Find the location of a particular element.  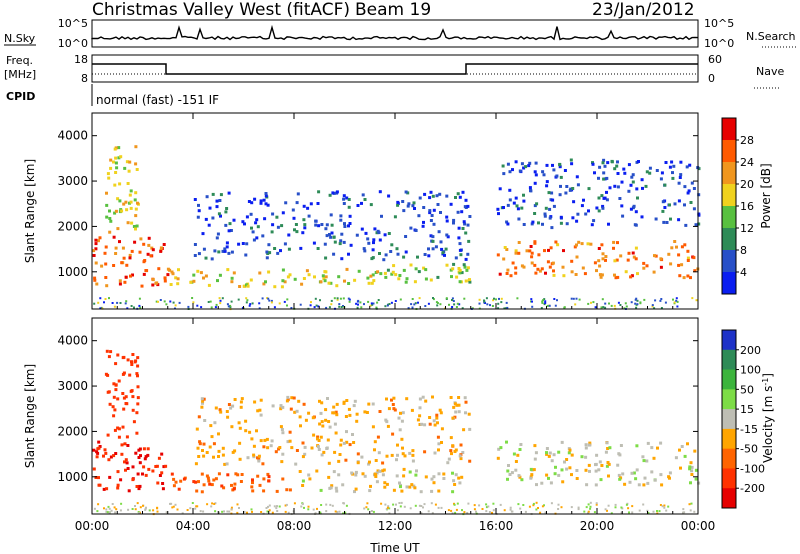

colorbar-tick-label: 200 is located at coordinates (750, 350).